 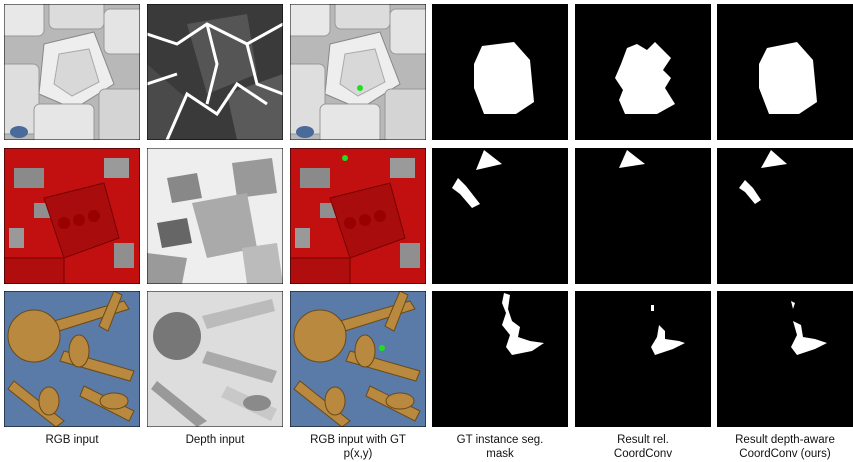 I want to click on caption-line: Depth input, so click(x=215, y=440).